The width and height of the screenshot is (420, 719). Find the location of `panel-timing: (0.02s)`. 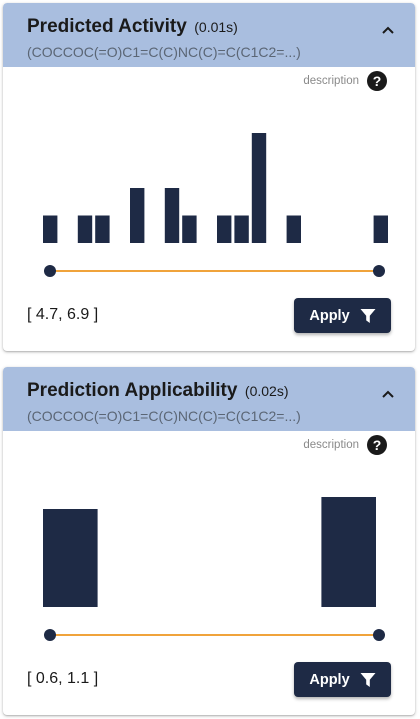

panel-timing: (0.02s) is located at coordinates (266, 391).